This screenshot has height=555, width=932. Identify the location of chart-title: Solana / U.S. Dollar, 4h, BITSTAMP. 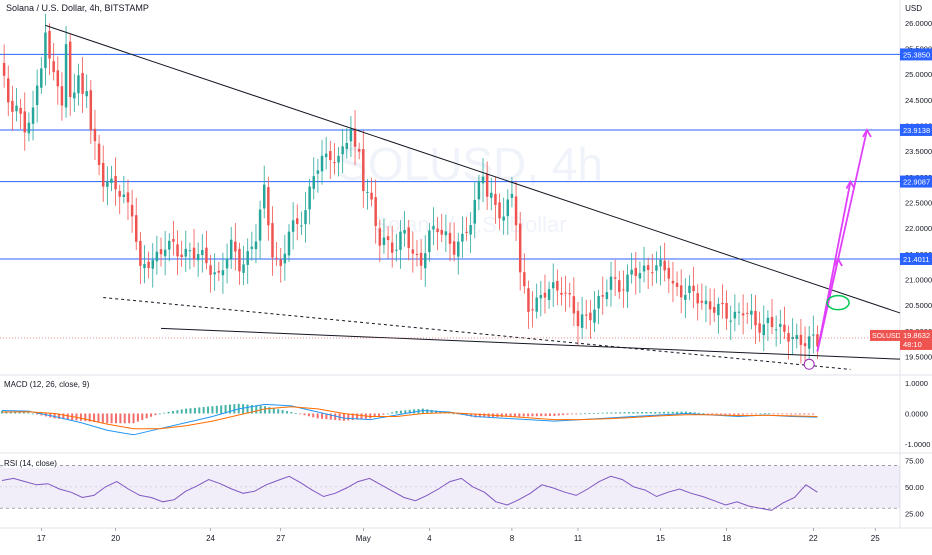
(77, 8).